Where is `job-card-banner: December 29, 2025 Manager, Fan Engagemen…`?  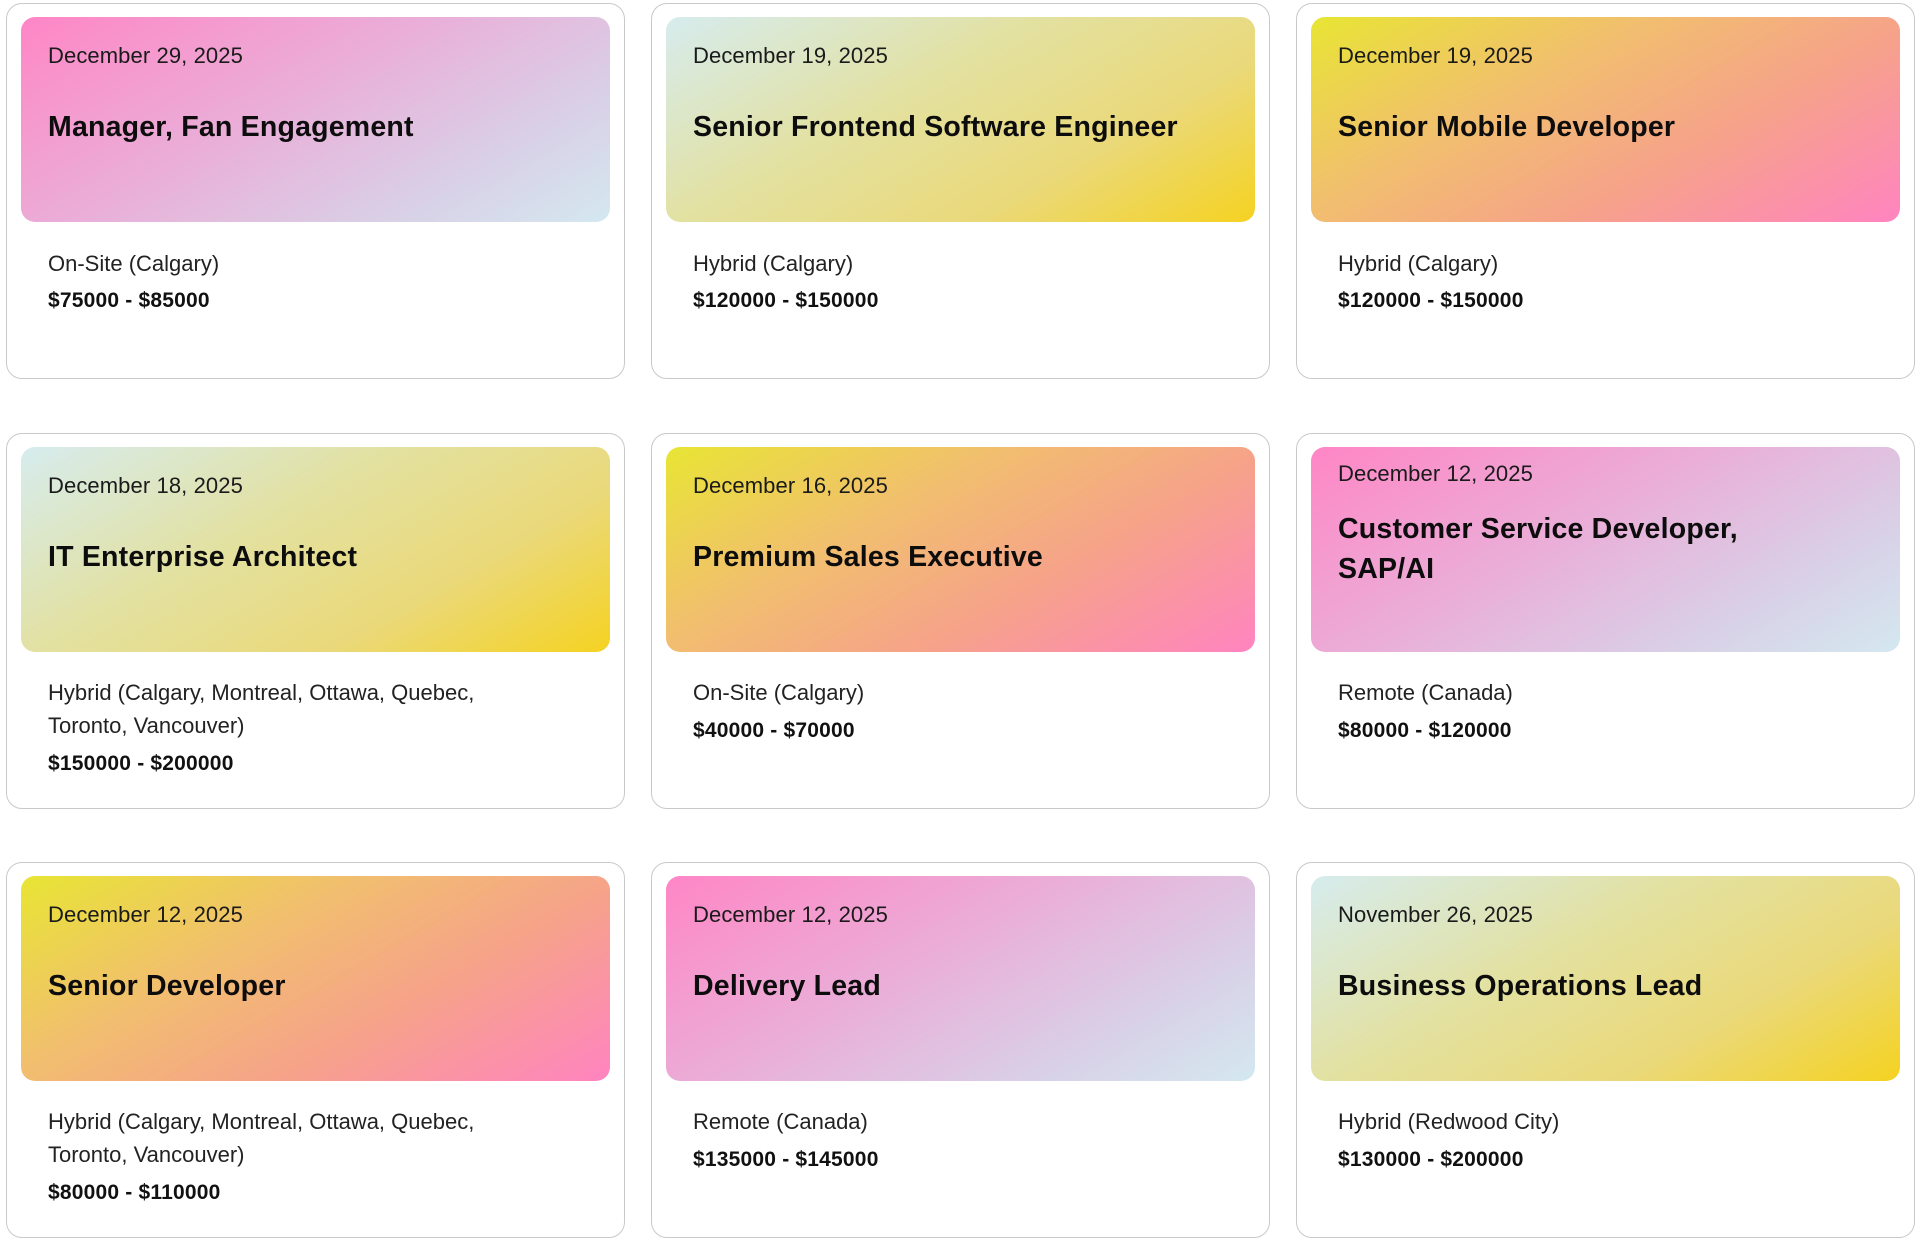 job-card-banner: December 29, 2025 Manager, Fan Engagemen… is located at coordinates (315, 119).